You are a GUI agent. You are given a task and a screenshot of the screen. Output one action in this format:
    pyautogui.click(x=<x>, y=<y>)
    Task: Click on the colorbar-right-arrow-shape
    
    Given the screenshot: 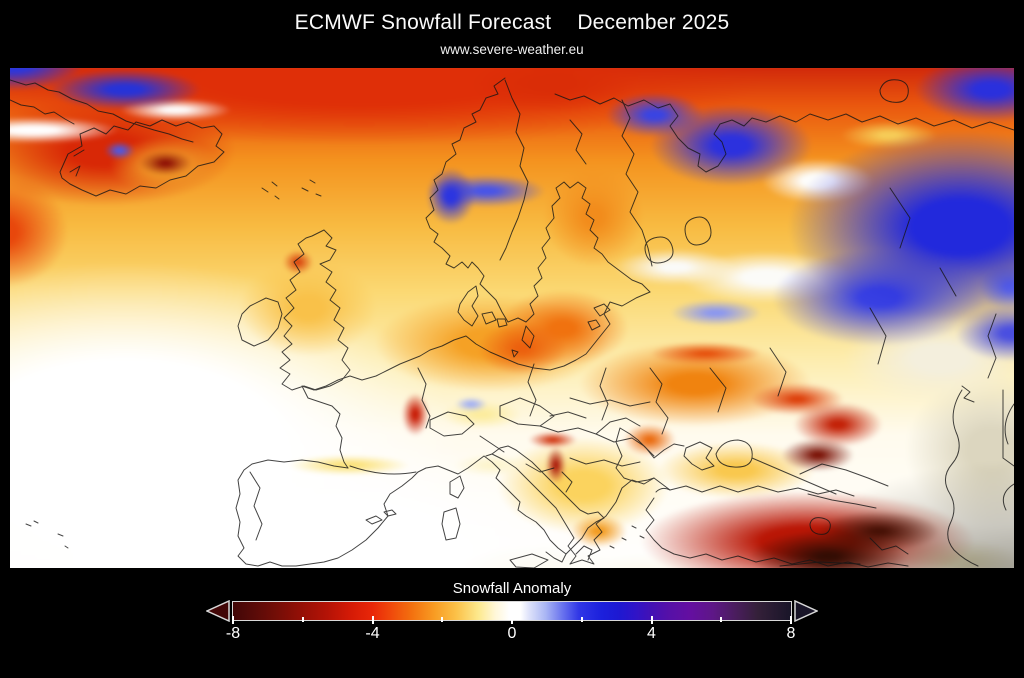 What is the action you would take?
    pyautogui.click(x=806, y=611)
    